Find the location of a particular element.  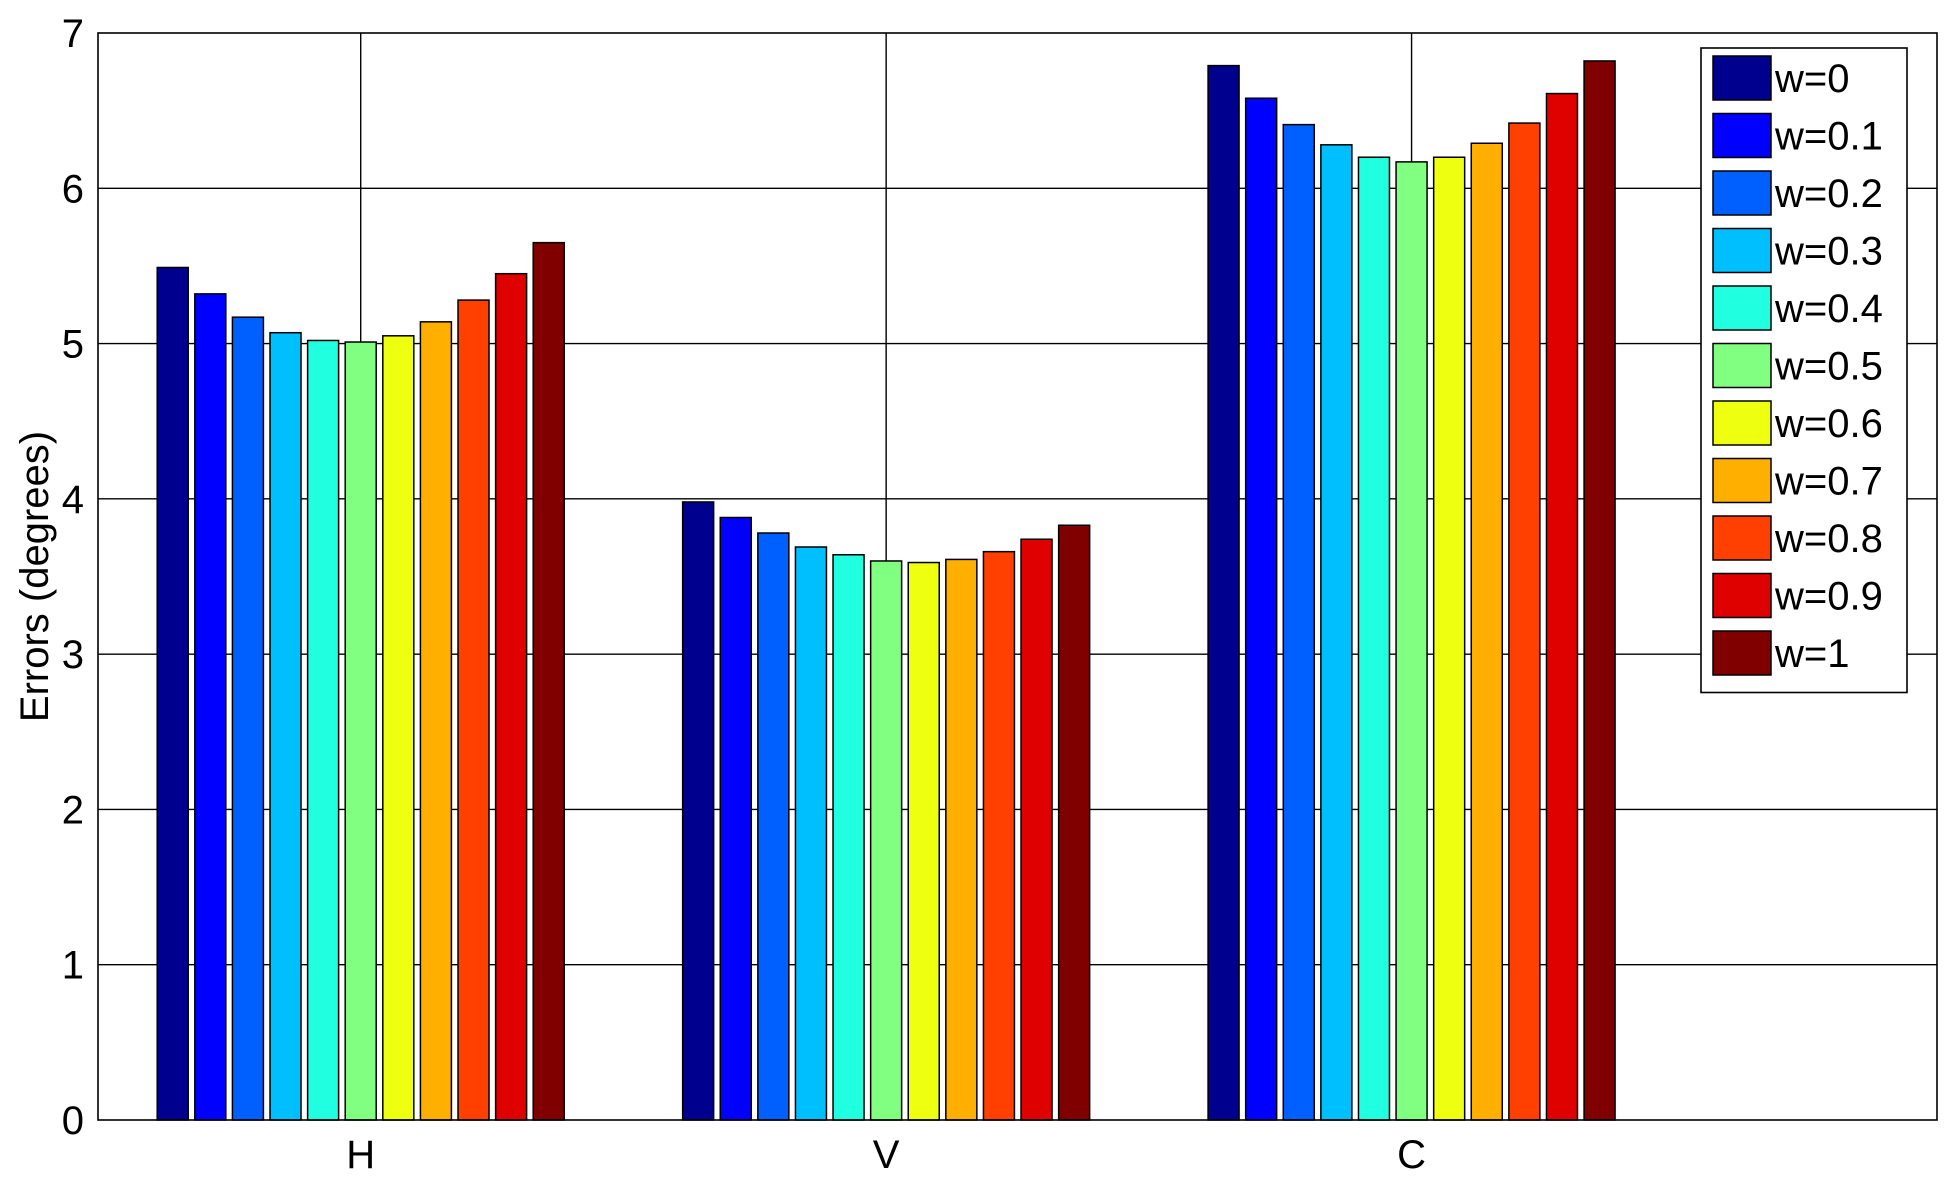

legend-label: w=0.4 is located at coordinates (1828, 309).